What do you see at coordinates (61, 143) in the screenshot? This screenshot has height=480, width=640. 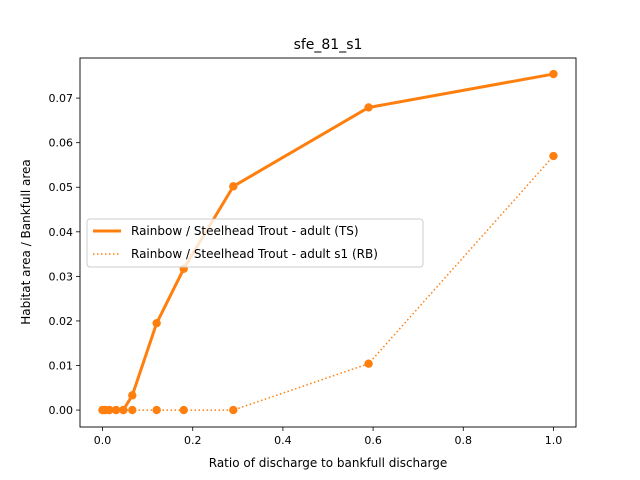 I see `y-tick-label: 0.06` at bounding box center [61, 143].